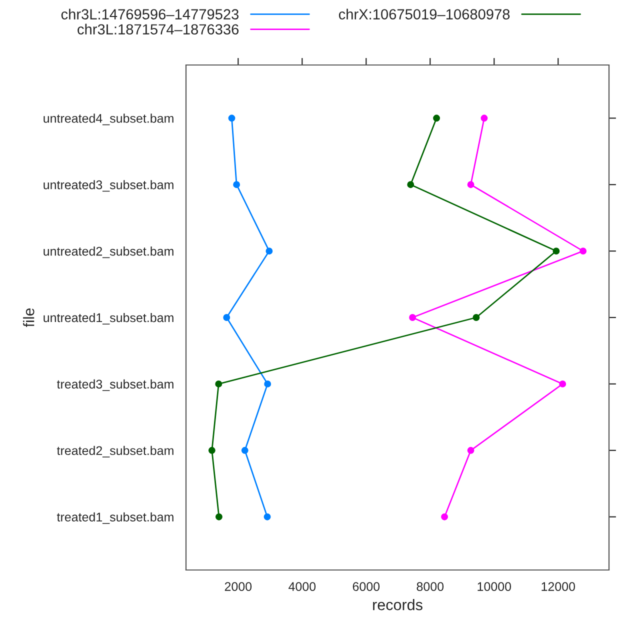  Describe the element at coordinates (109, 252) in the screenshot. I see `y-tick-label: untreated2_subset.bam` at that location.